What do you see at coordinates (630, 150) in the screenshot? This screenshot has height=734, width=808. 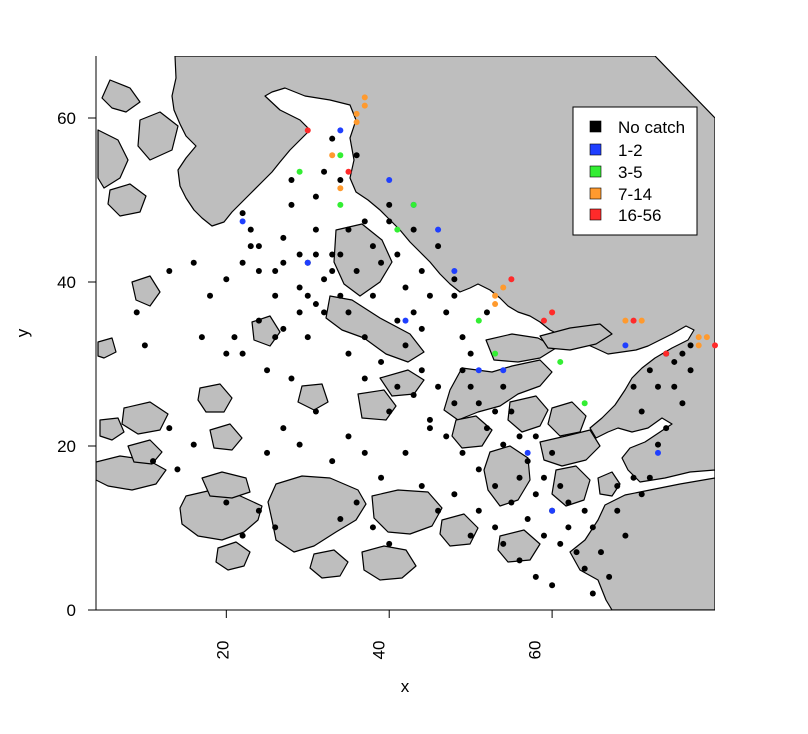 I see `legend-label: 1-2` at bounding box center [630, 150].